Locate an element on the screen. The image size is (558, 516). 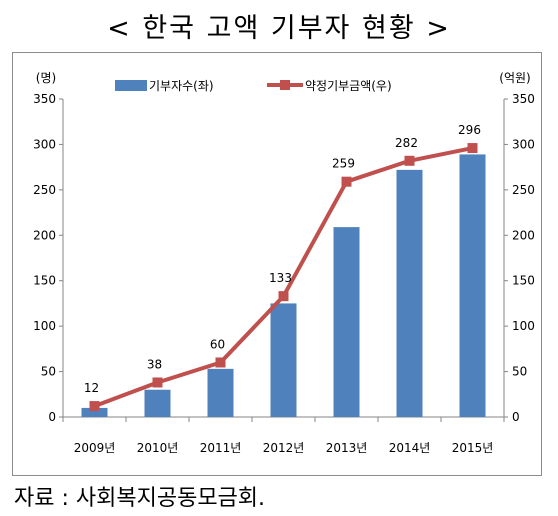
x-tick-label: 2014년 is located at coordinates (410, 448).